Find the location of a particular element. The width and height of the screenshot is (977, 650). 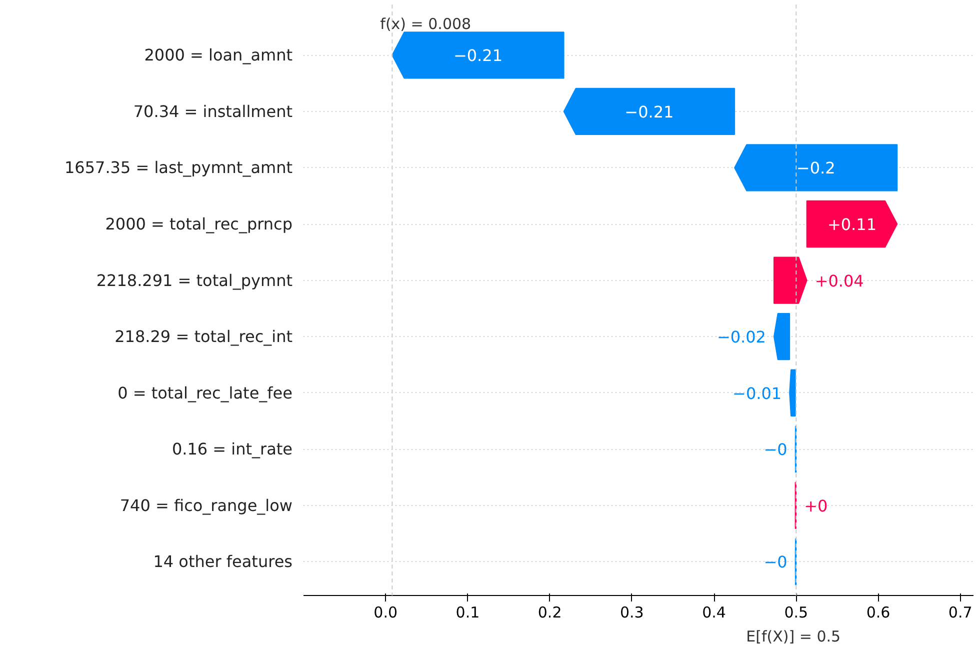

y-tick-label: 2218.291 = total_pymnt is located at coordinates (194, 280).